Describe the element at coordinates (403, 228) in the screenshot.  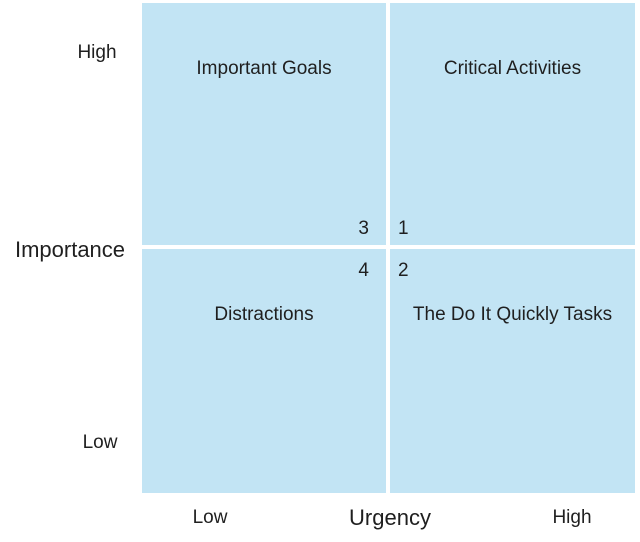
I see `quadrant-number-1: 1` at that location.